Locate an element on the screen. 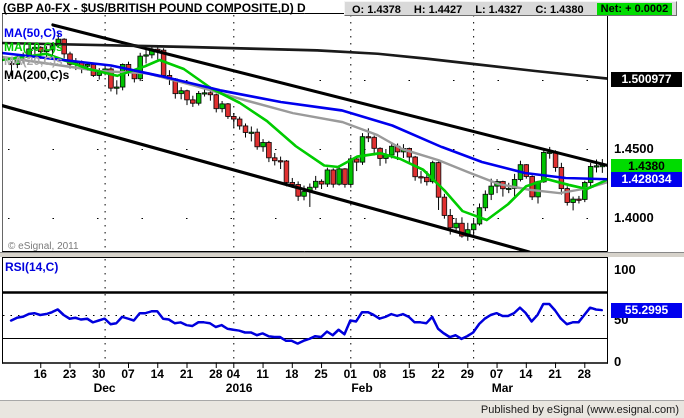  ma-legend-label-2: MA(20,C)s is located at coordinates (33, 61).